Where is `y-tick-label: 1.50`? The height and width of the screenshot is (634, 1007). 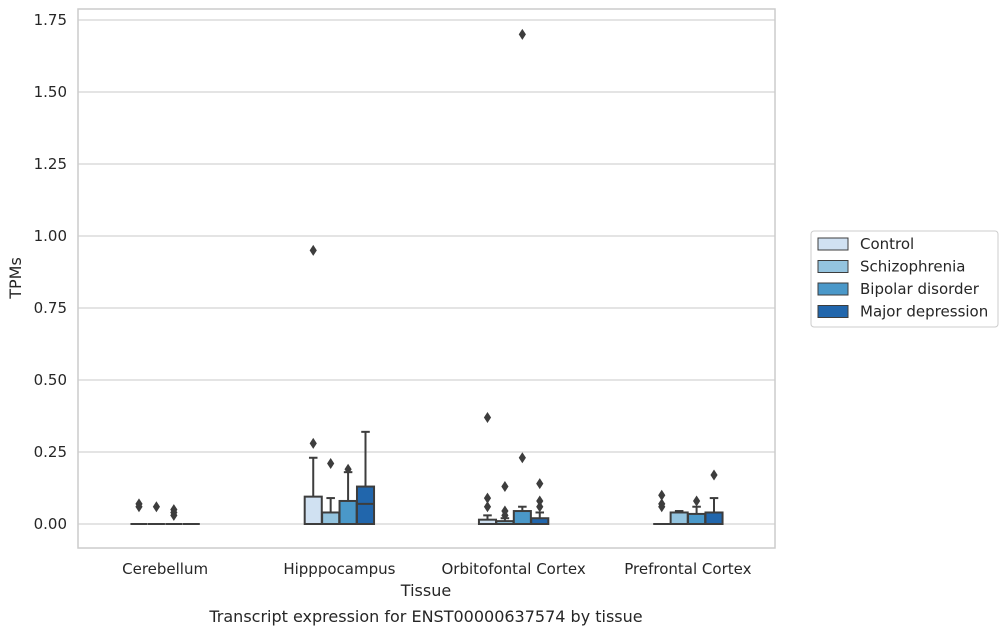 y-tick-label: 1.50 is located at coordinates (50, 92).